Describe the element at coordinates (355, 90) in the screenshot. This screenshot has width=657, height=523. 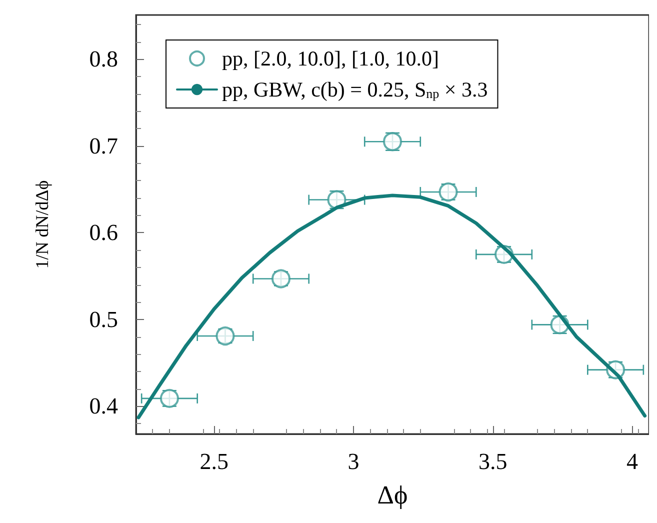
I see `legend-label: pp, GBW, c(b) = 0.25, Snp × 3.3` at that location.